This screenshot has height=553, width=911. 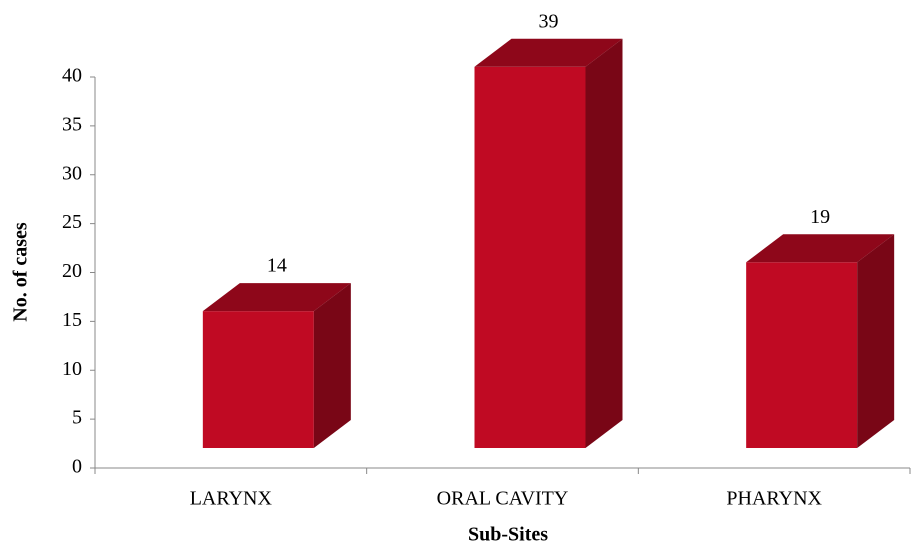 What do you see at coordinates (231, 499) in the screenshot?
I see `x-tick-label: LARYNX` at bounding box center [231, 499].